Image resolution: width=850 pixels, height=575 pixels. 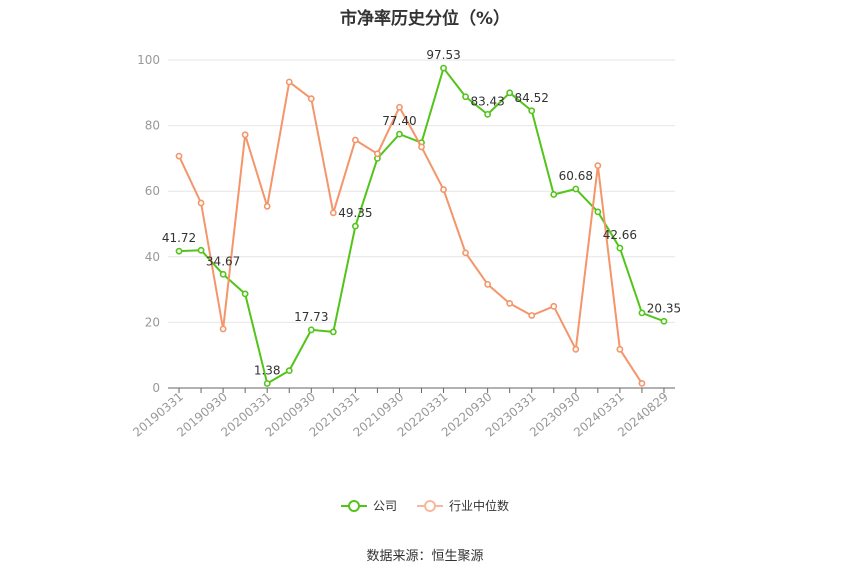 I want to click on data-label: 20.35, so click(x=664, y=308).